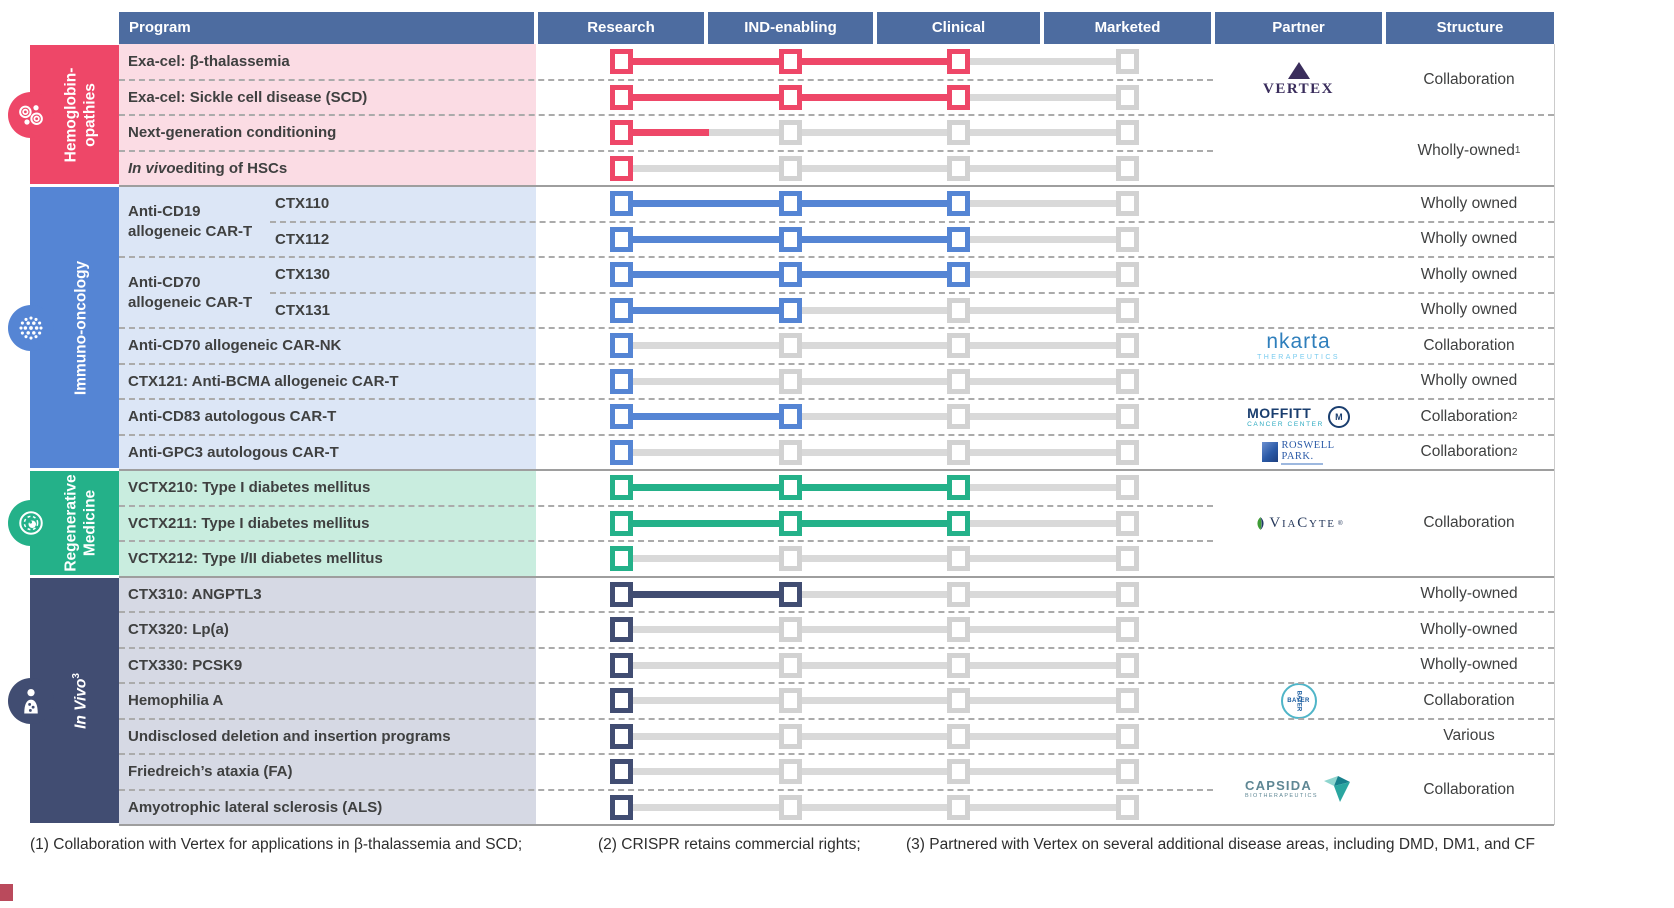 The image size is (1674, 908). I want to click on program-label: CTX330: PCSK9, so click(185, 665).